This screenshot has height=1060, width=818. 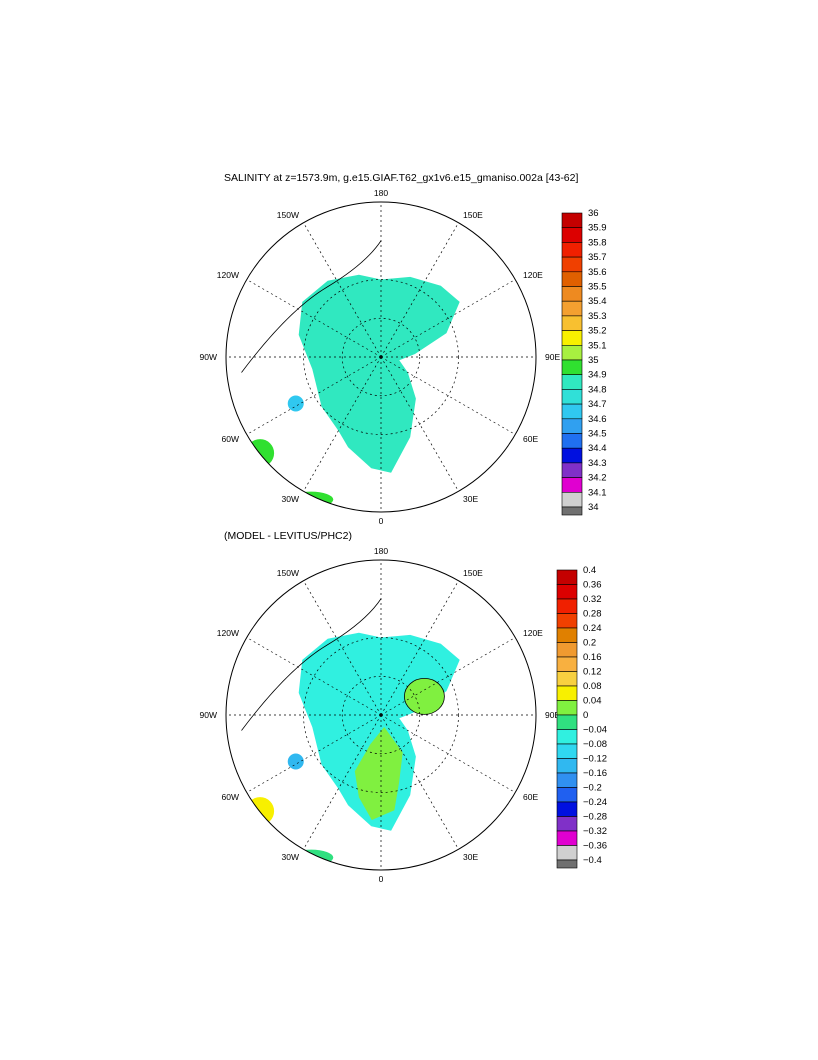 What do you see at coordinates (585, 715) in the screenshot?
I see `colorbar-tick-label: 0` at bounding box center [585, 715].